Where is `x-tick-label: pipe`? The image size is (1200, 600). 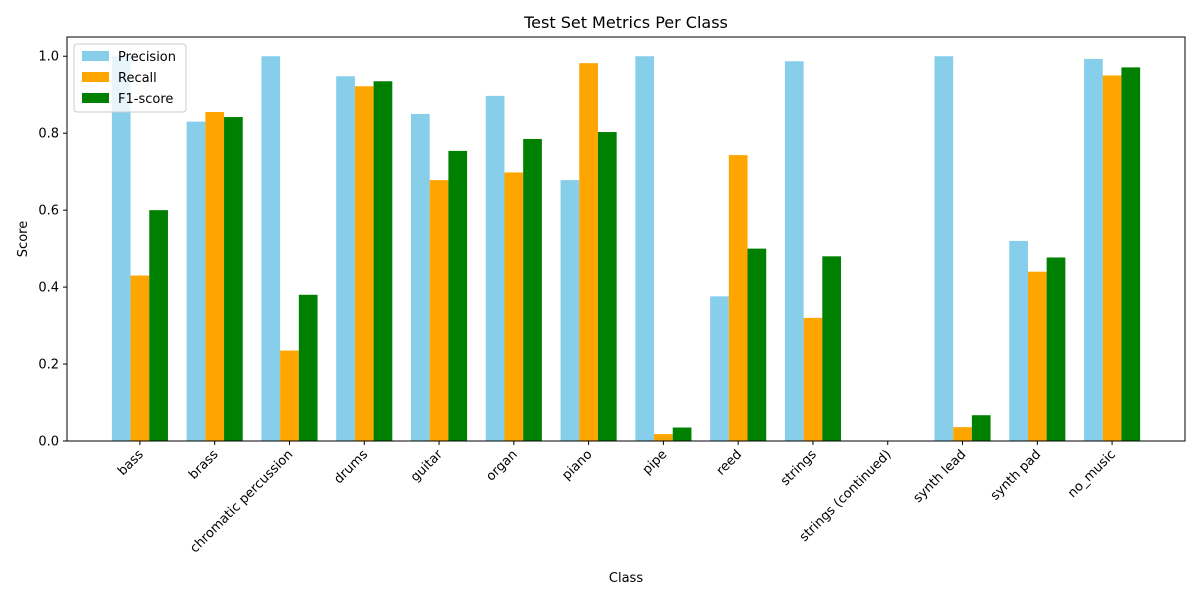
x-tick-label: pipe is located at coordinates (655, 462).